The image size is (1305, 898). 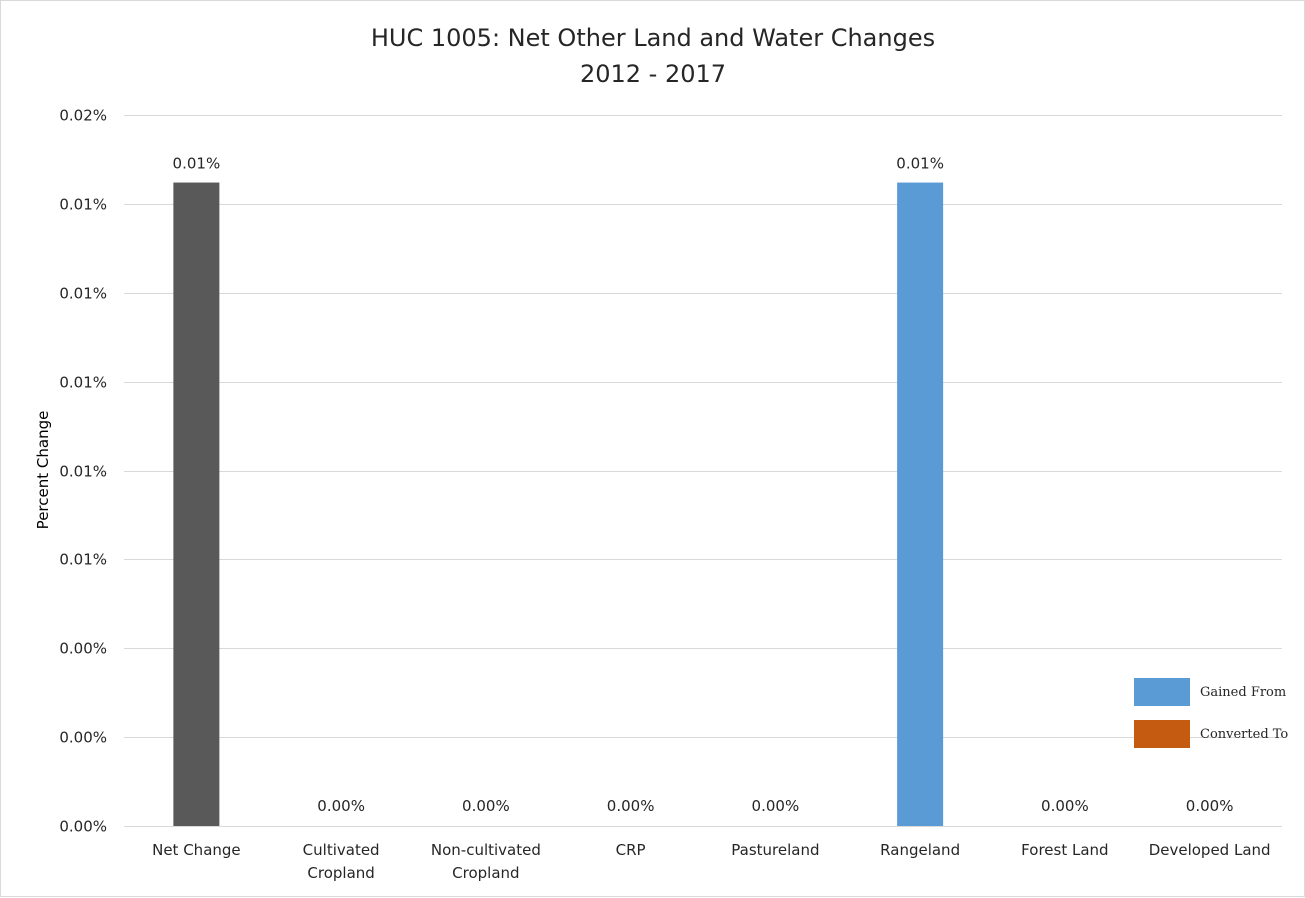 I want to click on x-tick-label: Net Change, so click(x=196, y=850).